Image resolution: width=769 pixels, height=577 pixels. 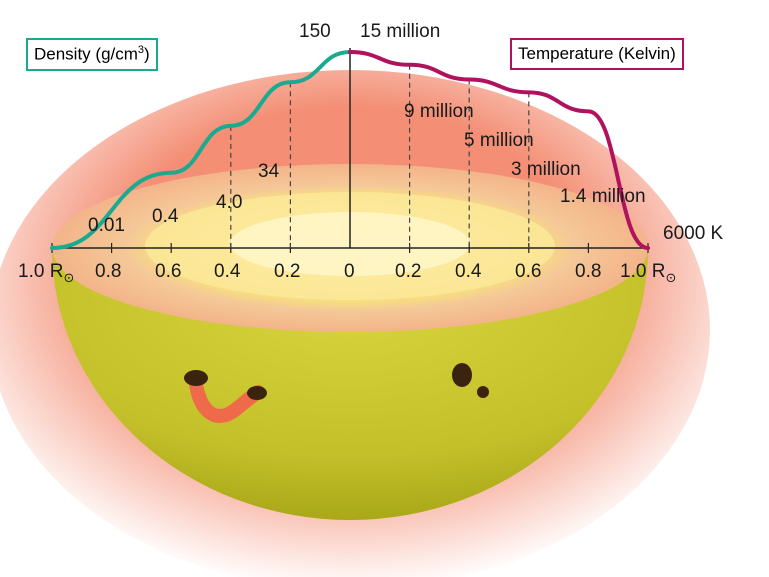 I want to click on x-tick-right-1-value: 1.0, so click(x=633, y=271).